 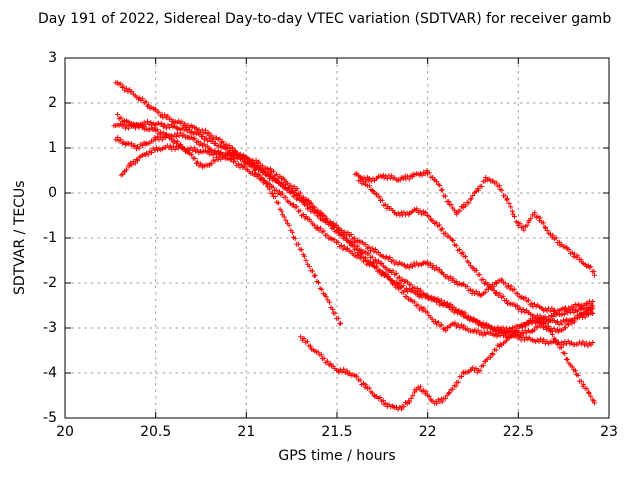 What do you see at coordinates (50, 328) in the screenshot?
I see `y-tick-label: -3` at bounding box center [50, 328].